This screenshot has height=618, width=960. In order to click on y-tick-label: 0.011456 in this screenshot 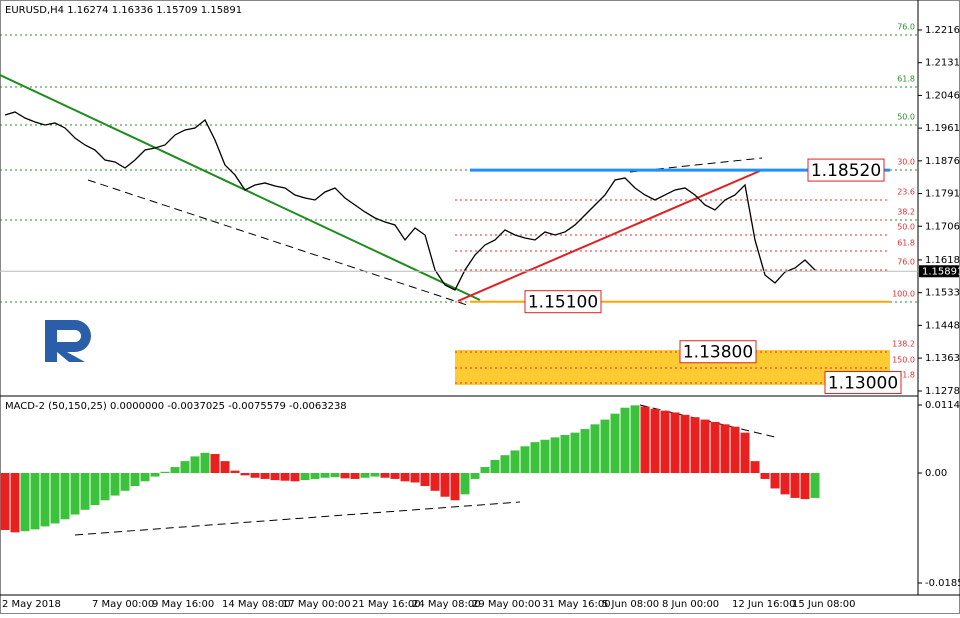, I will do `click(942, 405)`.